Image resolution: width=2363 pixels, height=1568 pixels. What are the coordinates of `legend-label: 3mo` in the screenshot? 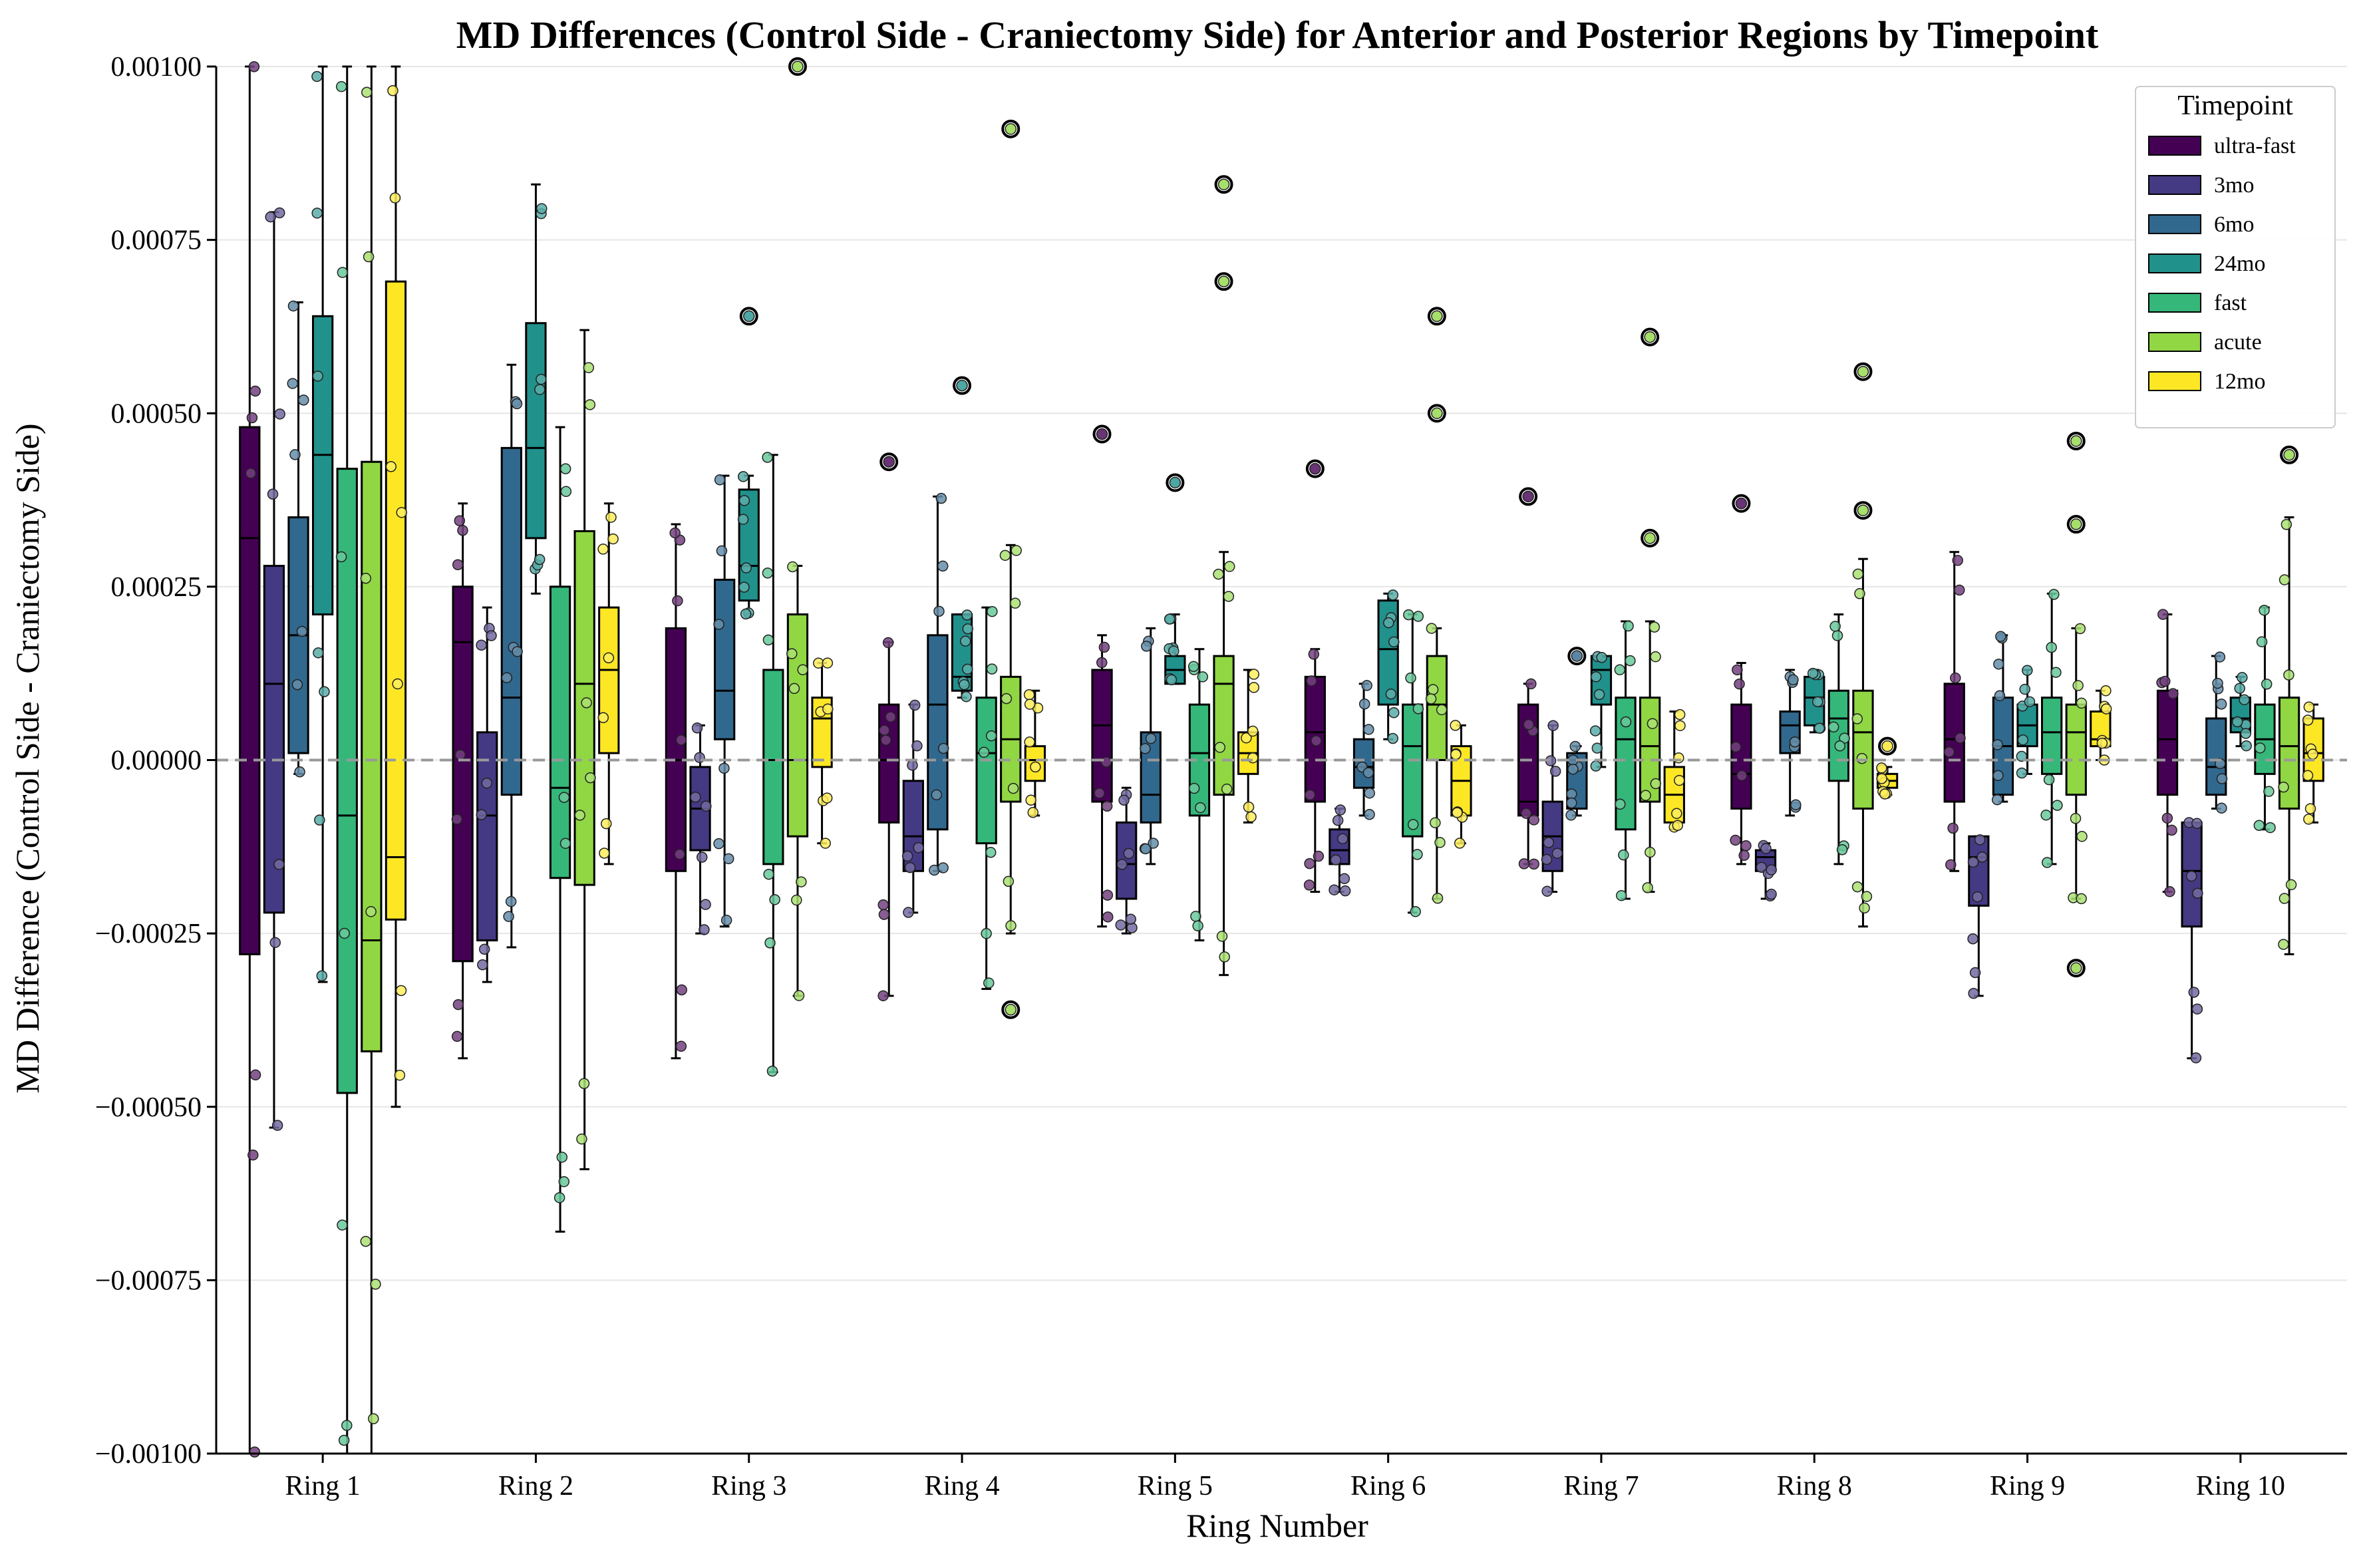 It's located at (2234, 185).